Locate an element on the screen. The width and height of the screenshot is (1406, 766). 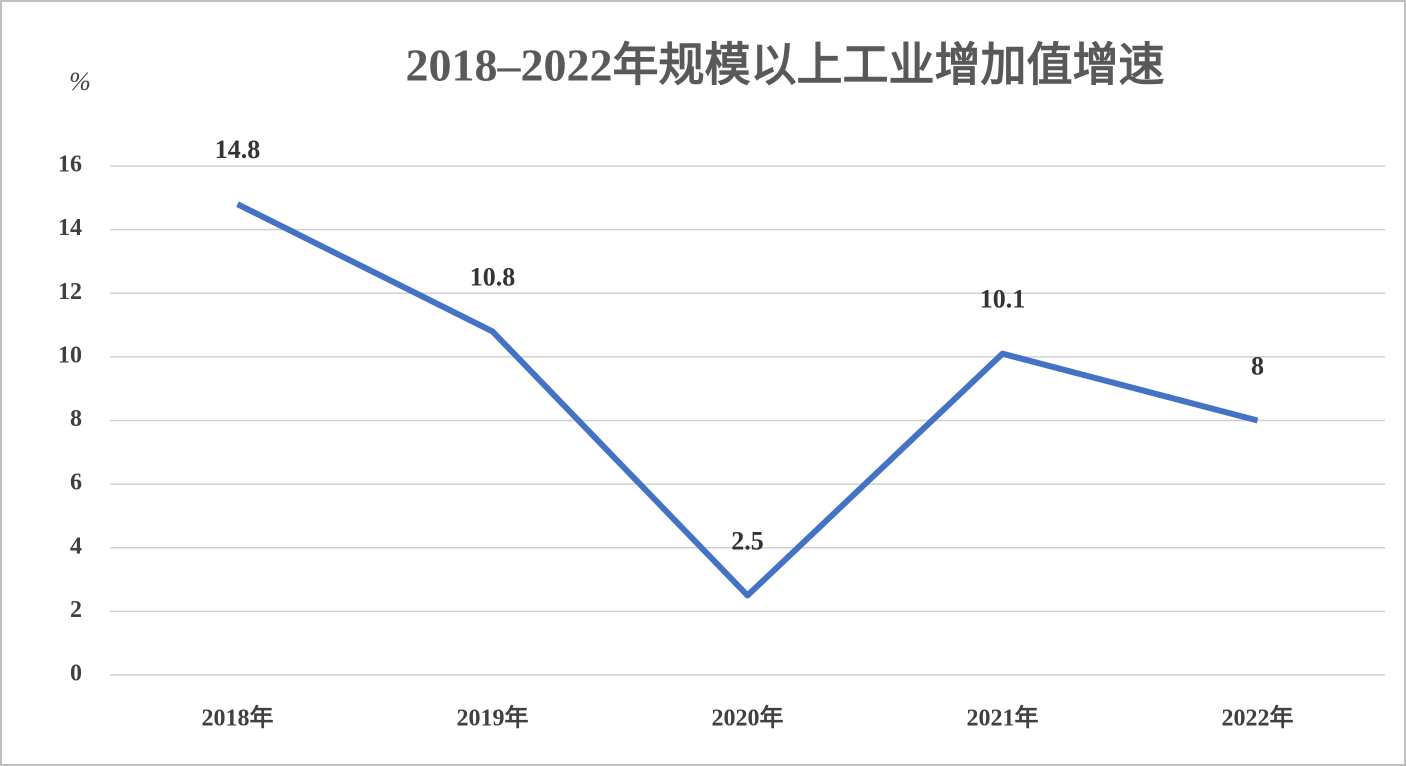
y-tick-label: 12 is located at coordinates (70, 292).